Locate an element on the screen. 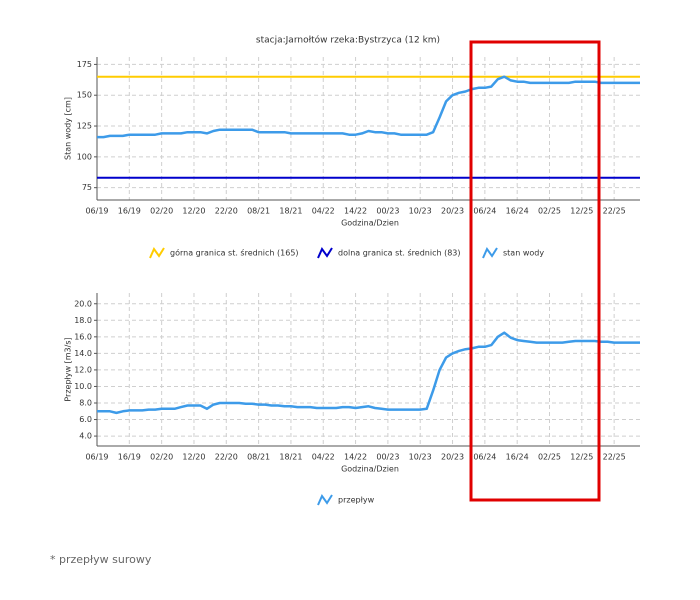 Image resolution: width=700 pixels, height=600 pixels. y-tick-label: 125 is located at coordinates (84, 126).